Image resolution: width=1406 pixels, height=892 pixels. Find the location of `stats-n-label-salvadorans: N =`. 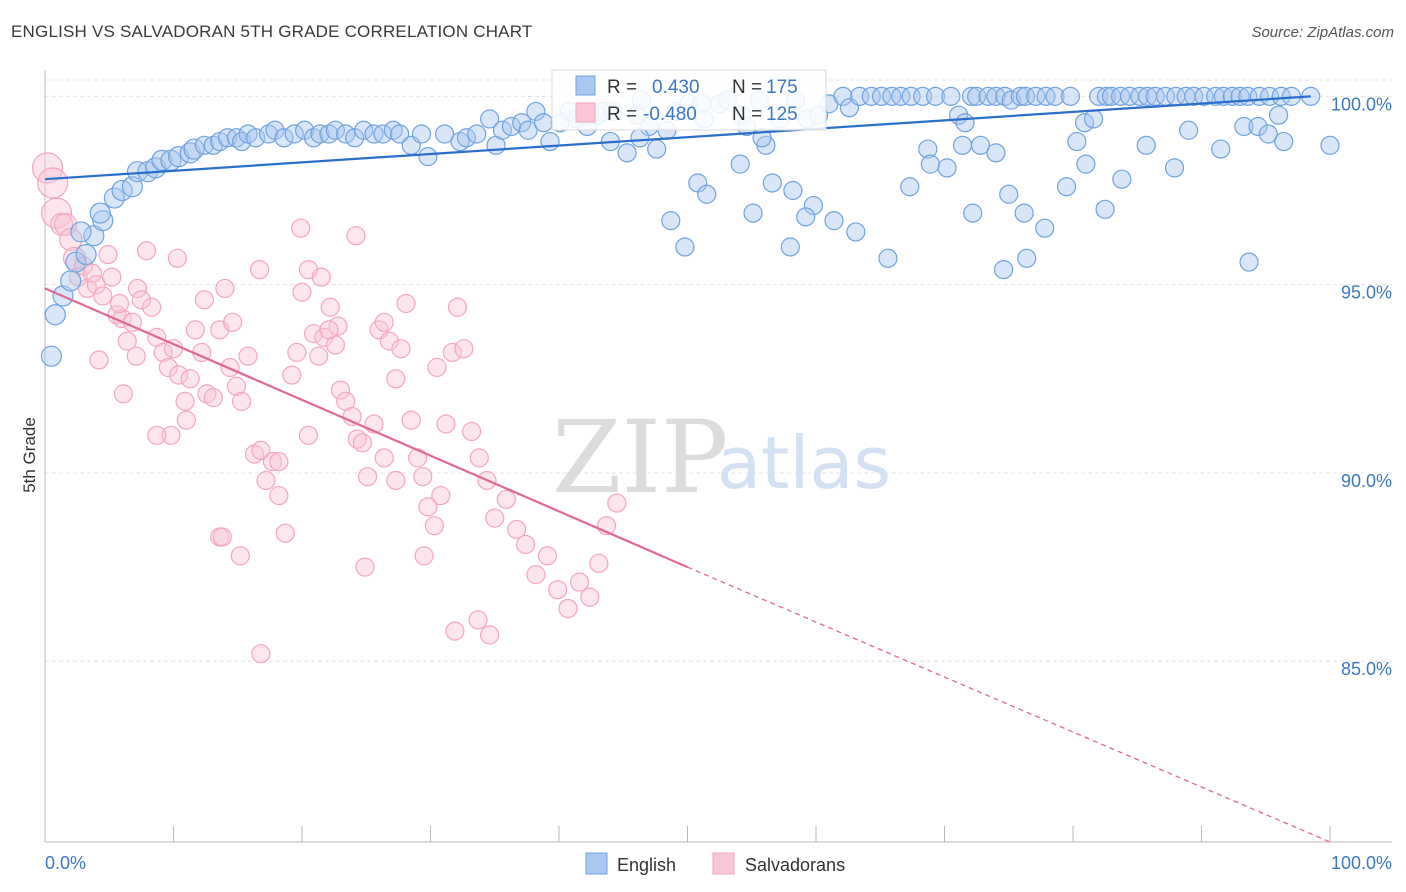

stats-n-label-salvadorans: N = is located at coordinates (747, 114).